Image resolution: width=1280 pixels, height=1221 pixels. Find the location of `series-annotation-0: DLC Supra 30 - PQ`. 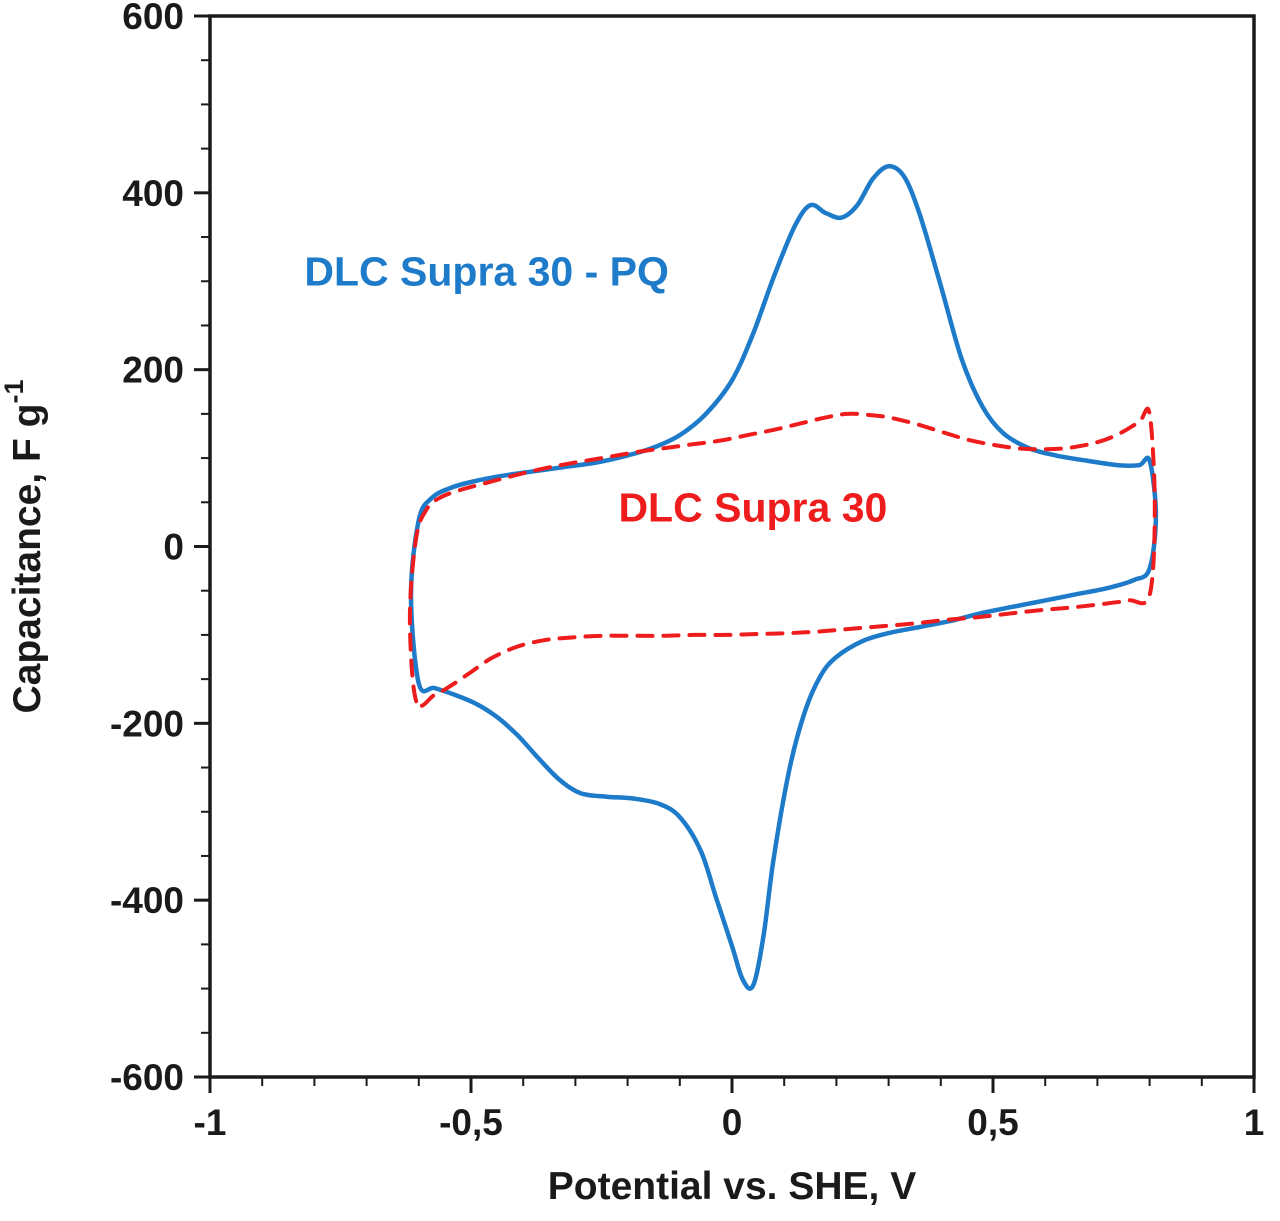

series-annotation-0: DLC Supra 30 - PQ is located at coordinates (486, 272).